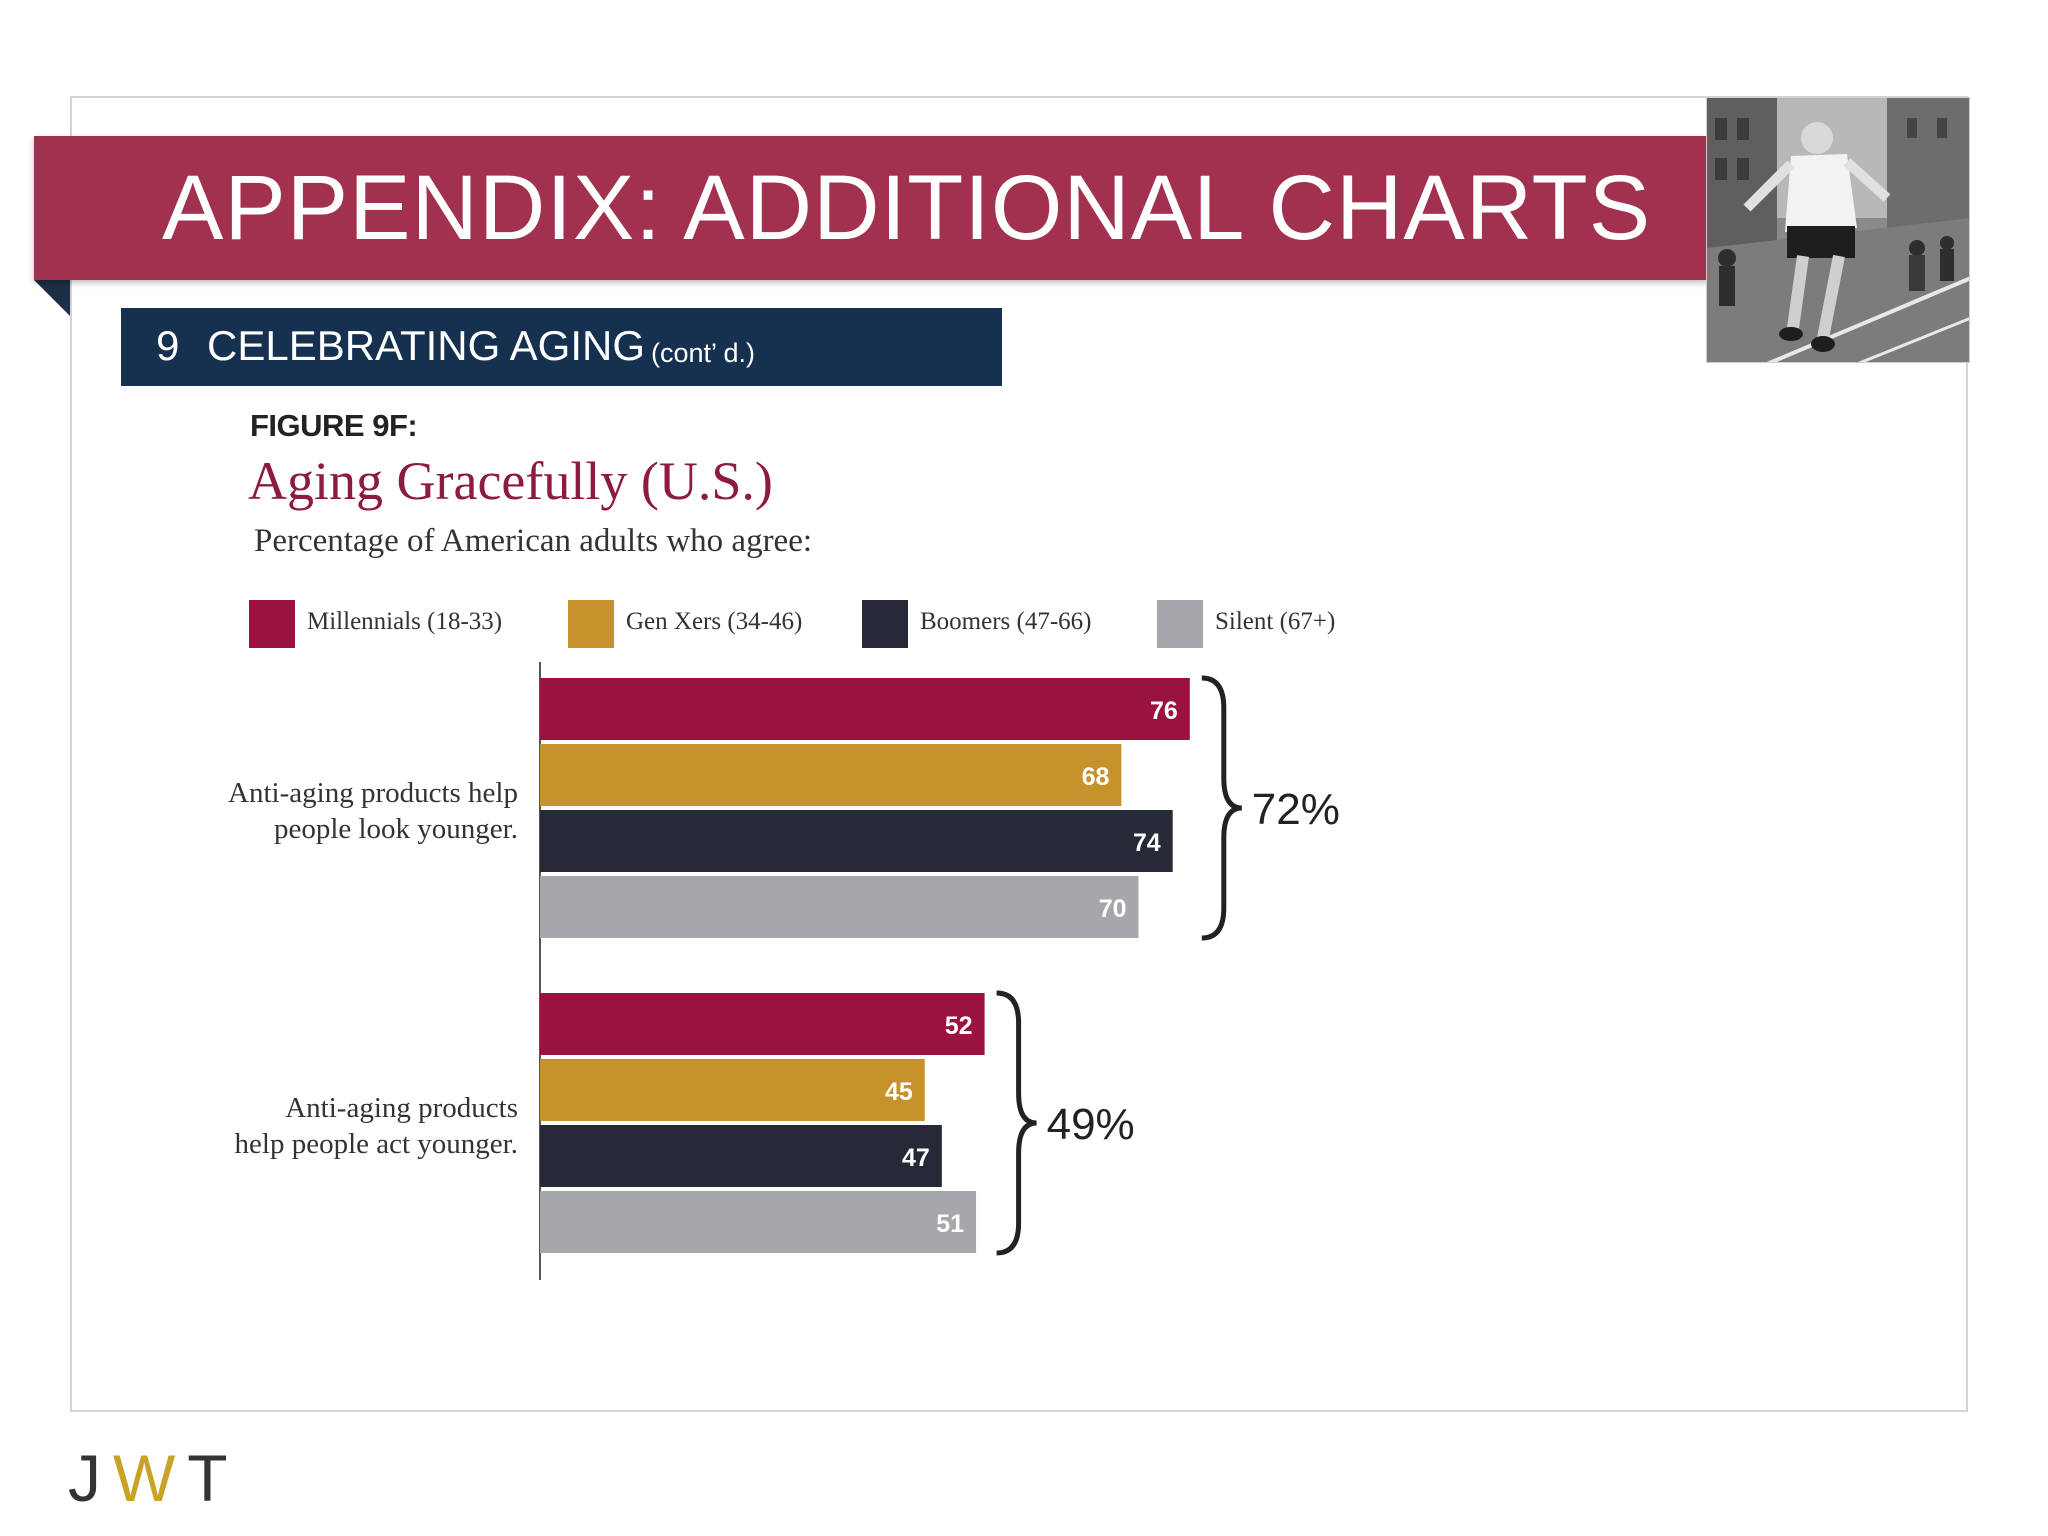 The height and width of the screenshot is (1536, 2048). Describe the element at coordinates (1838, 230) in the screenshot. I see `runner-photo` at that location.